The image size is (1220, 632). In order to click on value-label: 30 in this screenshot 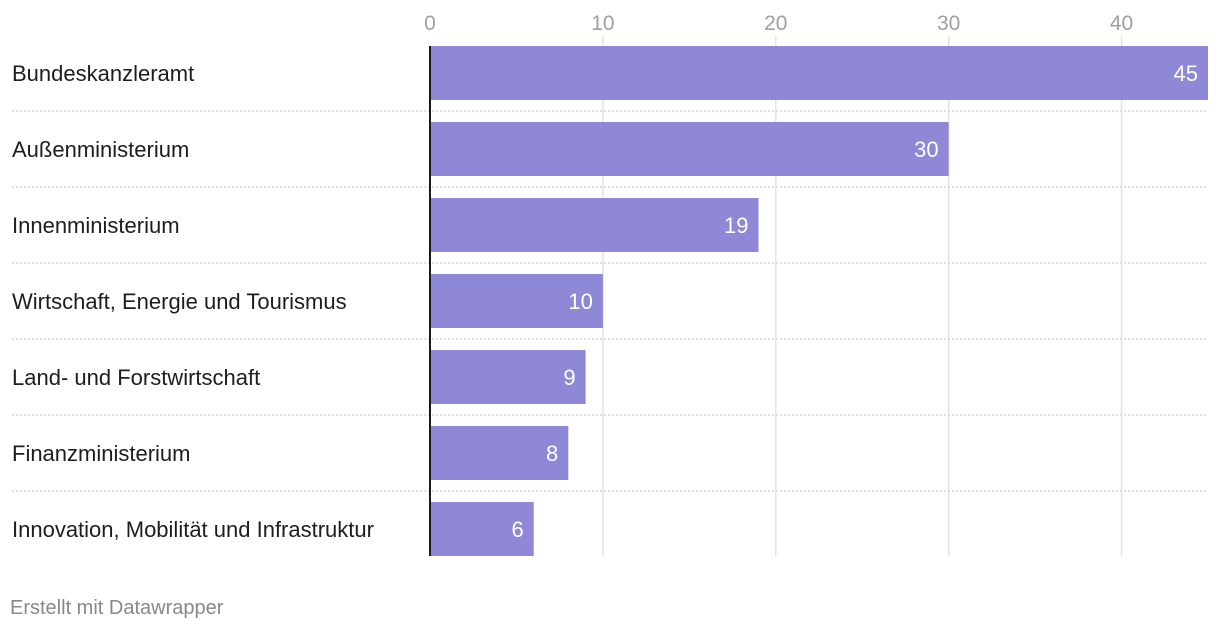, I will do `click(926, 149)`.